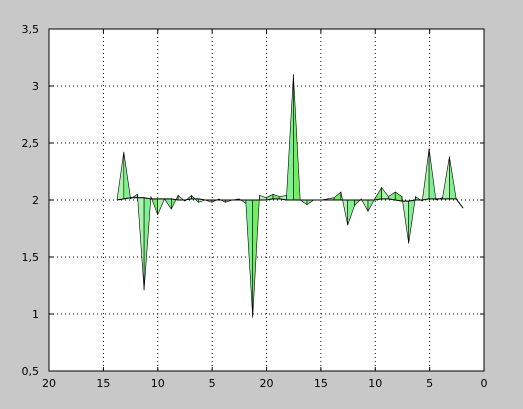  Describe the element at coordinates (31, 29) in the screenshot. I see `y-tick-label: 3,5` at that location.